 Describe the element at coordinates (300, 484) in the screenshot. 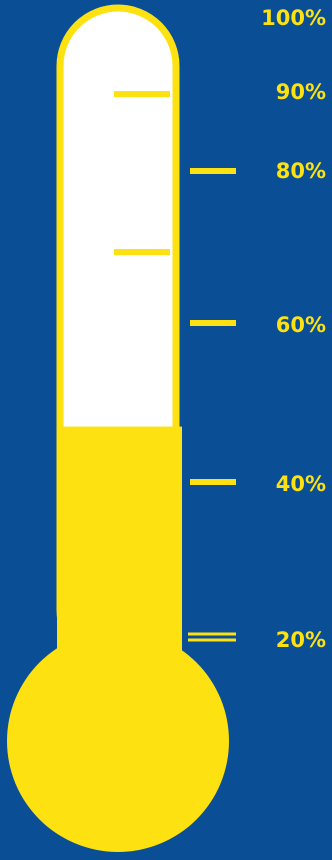

I see `tick-label-40: 40%` at that location.